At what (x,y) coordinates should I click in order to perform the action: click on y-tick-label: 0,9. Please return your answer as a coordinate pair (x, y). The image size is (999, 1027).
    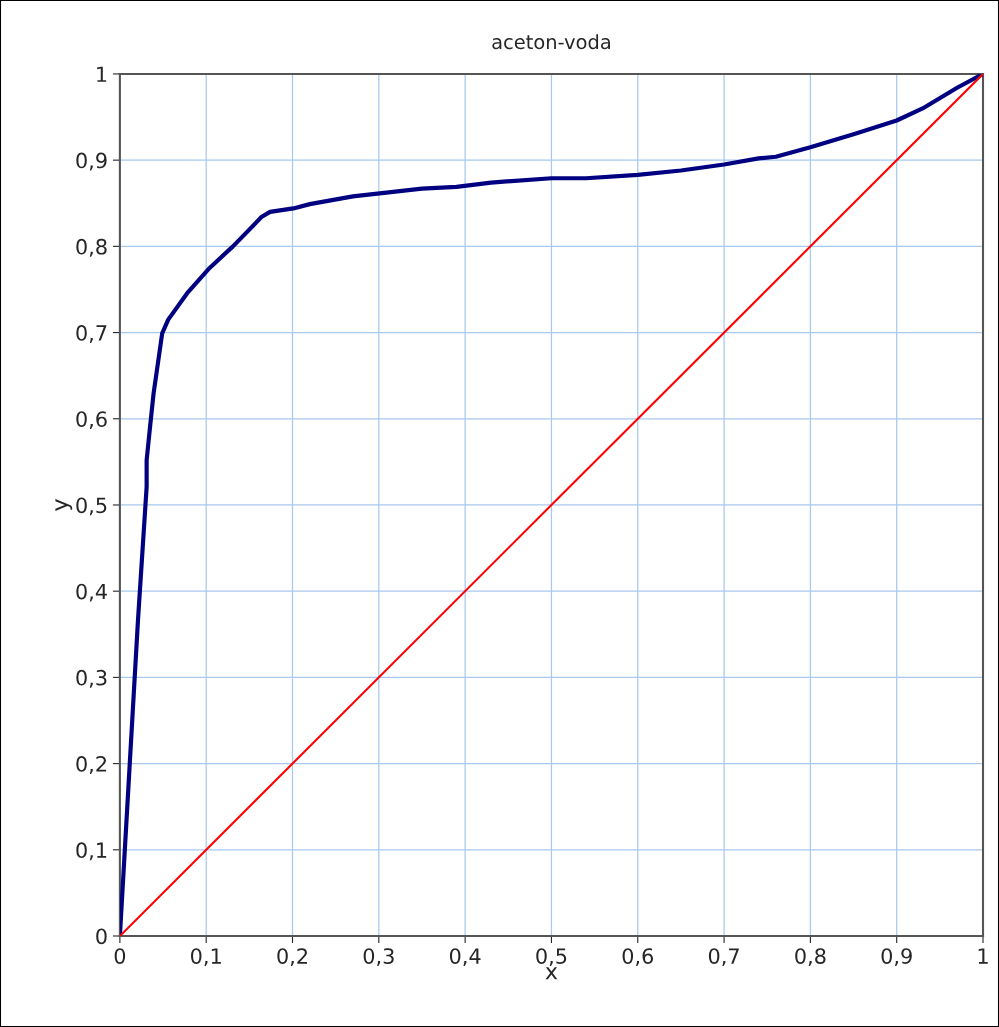
    Looking at the image, I should click on (91, 161).